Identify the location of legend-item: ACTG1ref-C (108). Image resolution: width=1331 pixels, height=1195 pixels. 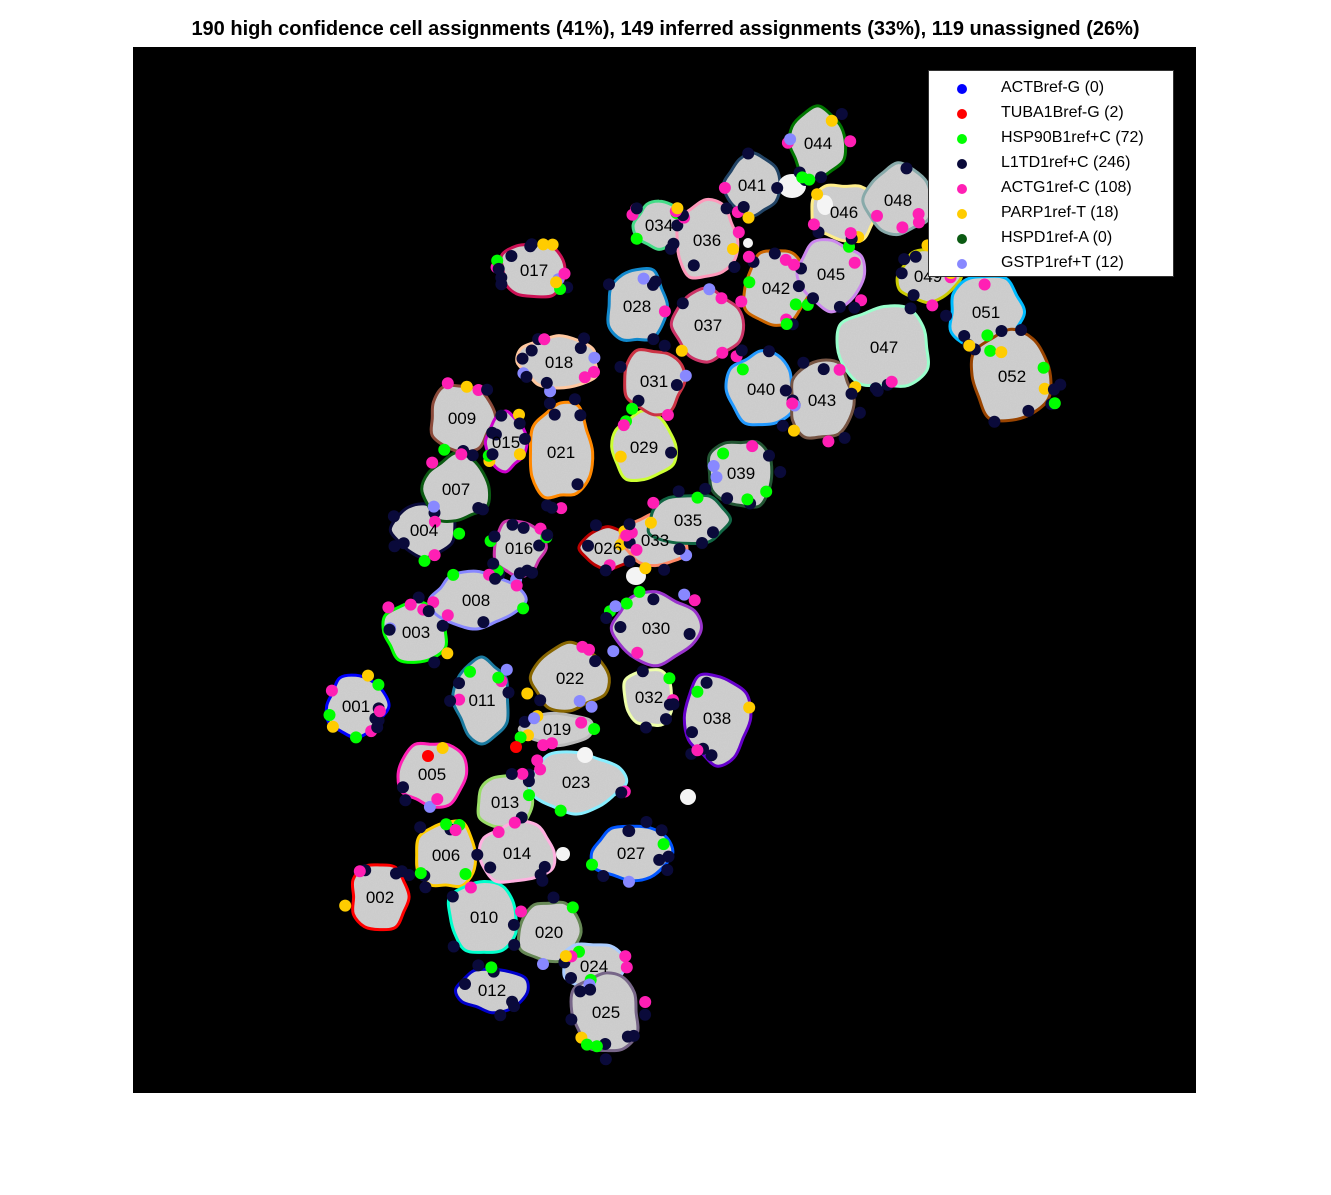
(1051, 189).